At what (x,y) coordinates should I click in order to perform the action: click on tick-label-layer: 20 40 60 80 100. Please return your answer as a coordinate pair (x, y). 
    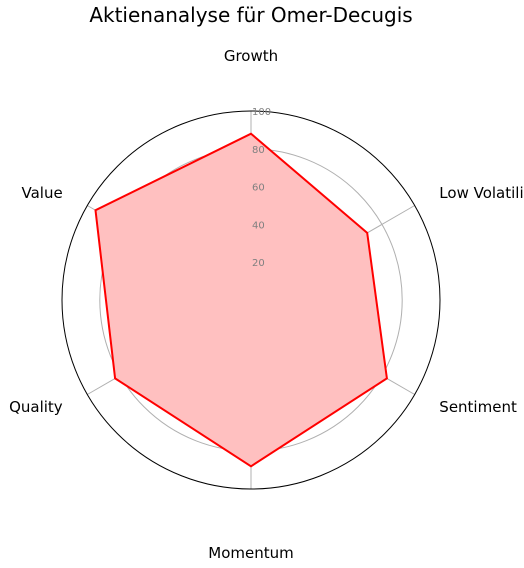
    Looking at the image, I should click on (261, 188).